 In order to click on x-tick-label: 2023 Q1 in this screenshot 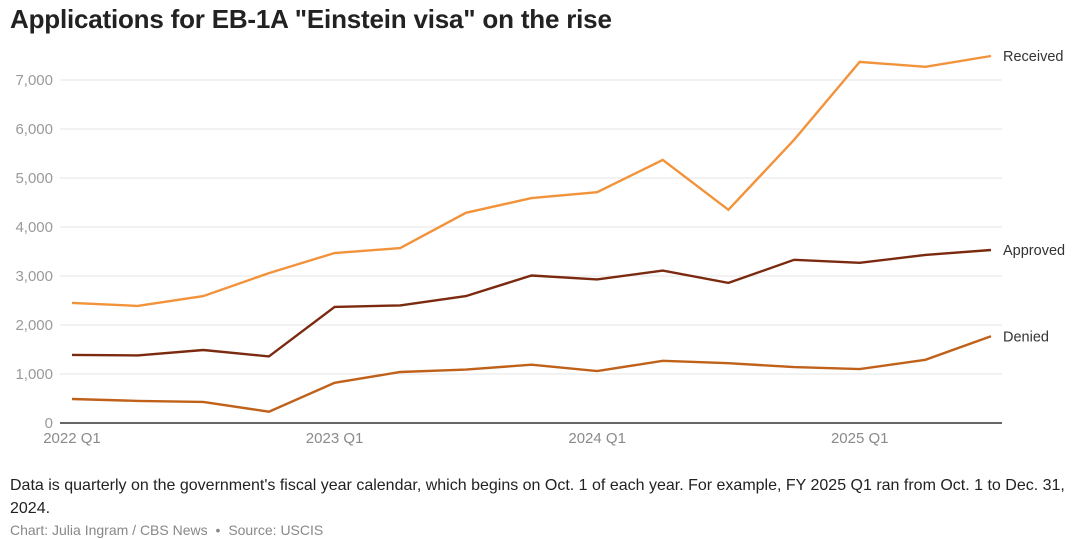, I will do `click(335, 438)`.